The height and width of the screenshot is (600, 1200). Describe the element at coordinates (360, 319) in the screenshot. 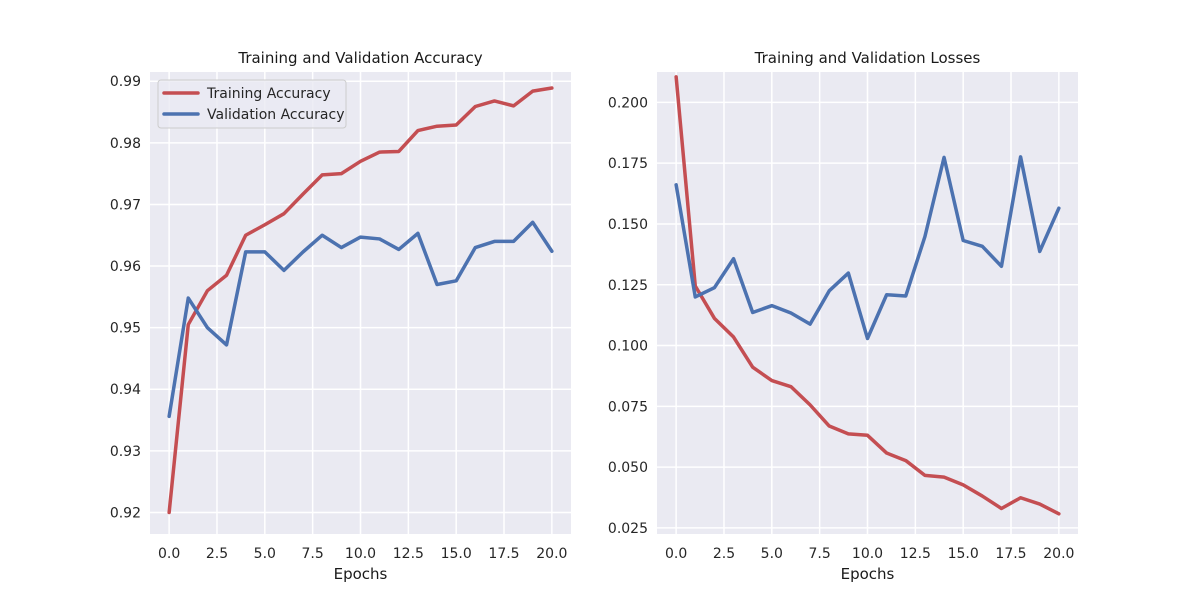

I see `series-line-validation-accuracy` at that location.